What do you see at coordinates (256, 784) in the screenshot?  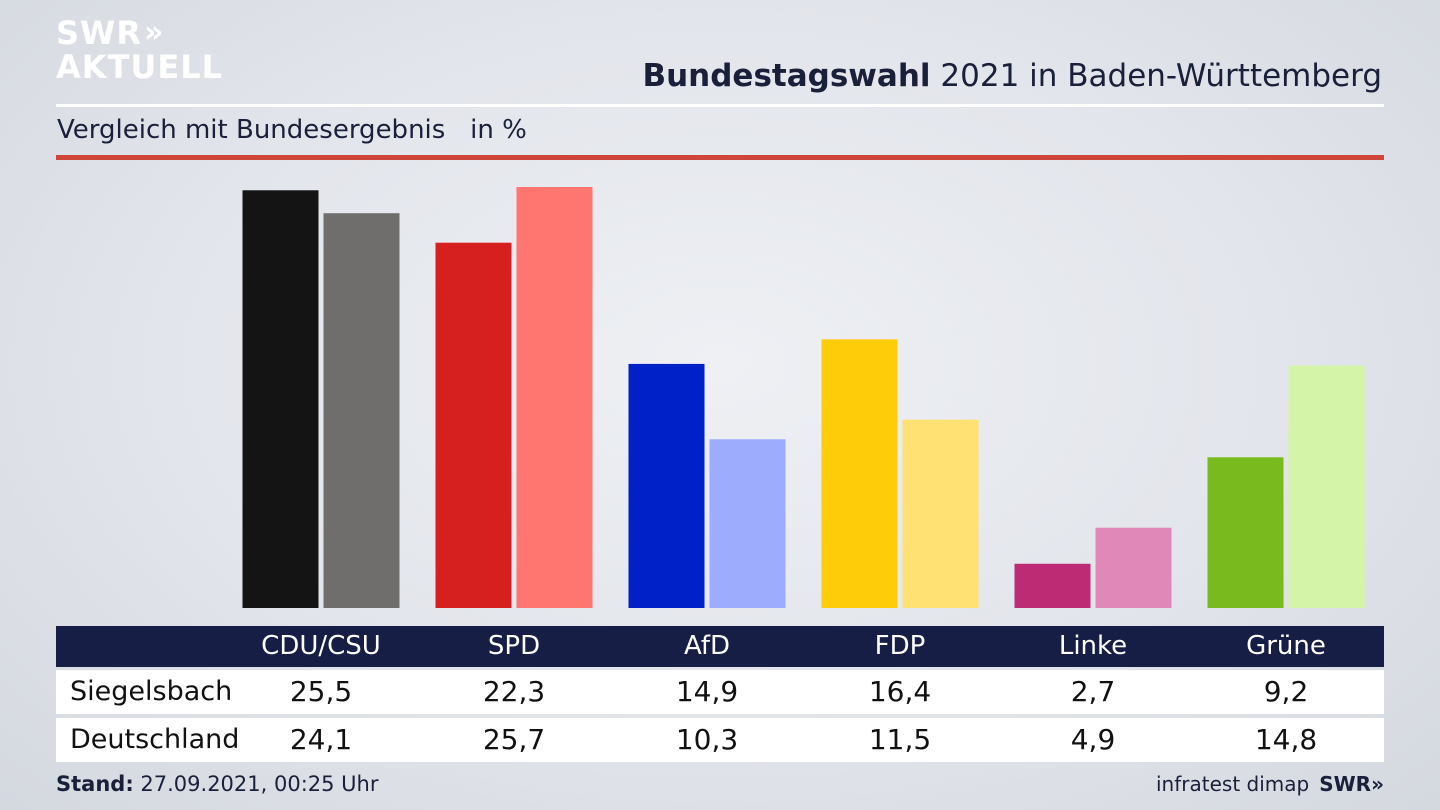 I see `timestamp-value: 27.09.2021, 00:25 Uhr` at bounding box center [256, 784].